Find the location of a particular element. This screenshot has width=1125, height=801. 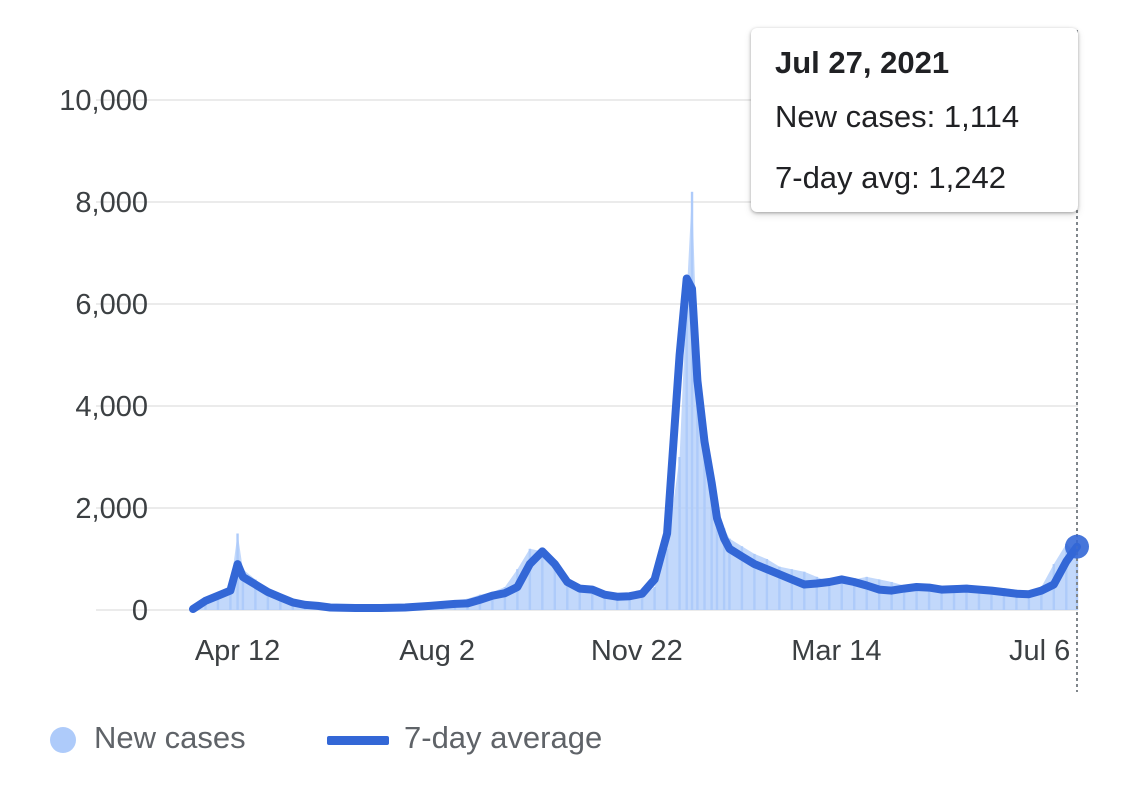

legend-seven-day-average: 7-day average is located at coordinates (503, 737).